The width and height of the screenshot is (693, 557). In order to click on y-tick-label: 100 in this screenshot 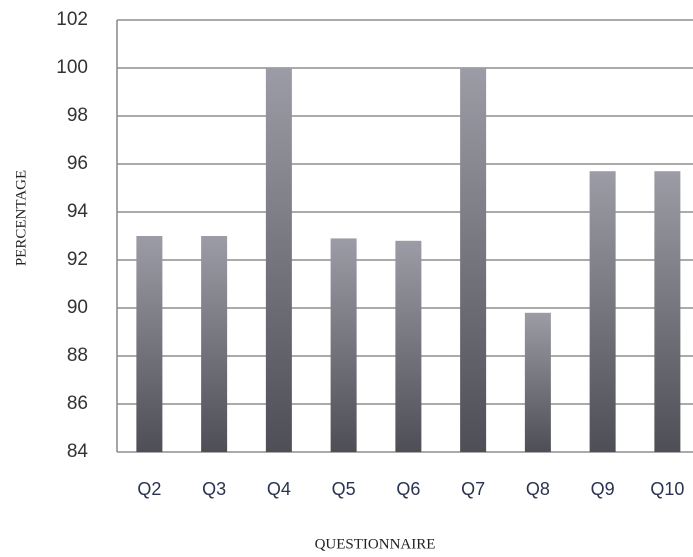, I will do `click(72, 67)`.